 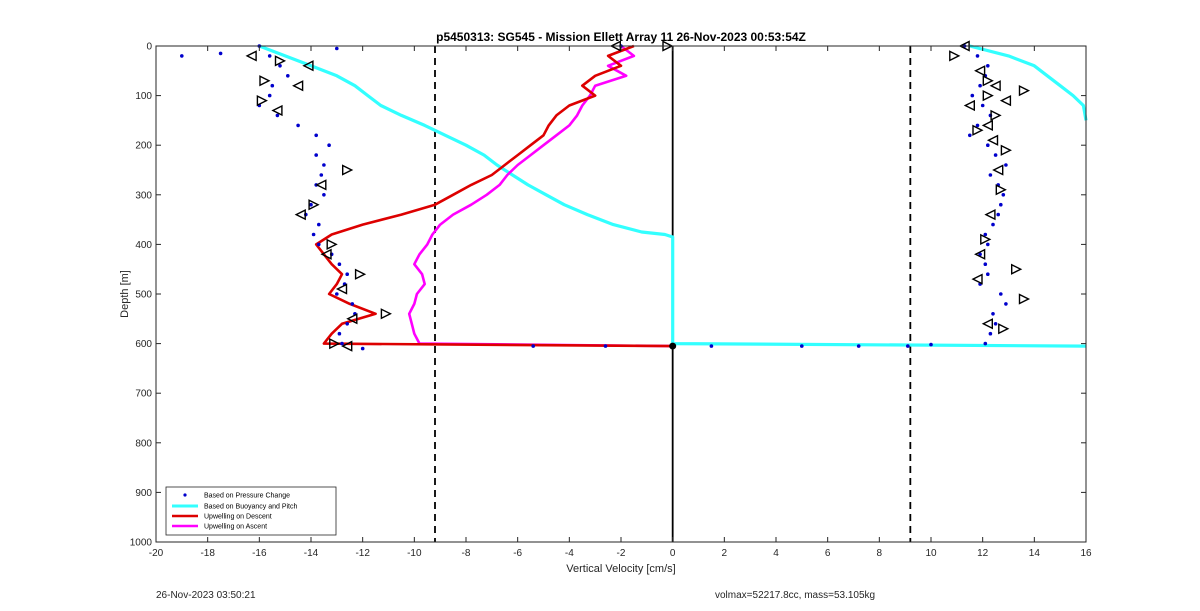 What do you see at coordinates (149, 47) in the screenshot?
I see `y-tick-label: 0` at bounding box center [149, 47].